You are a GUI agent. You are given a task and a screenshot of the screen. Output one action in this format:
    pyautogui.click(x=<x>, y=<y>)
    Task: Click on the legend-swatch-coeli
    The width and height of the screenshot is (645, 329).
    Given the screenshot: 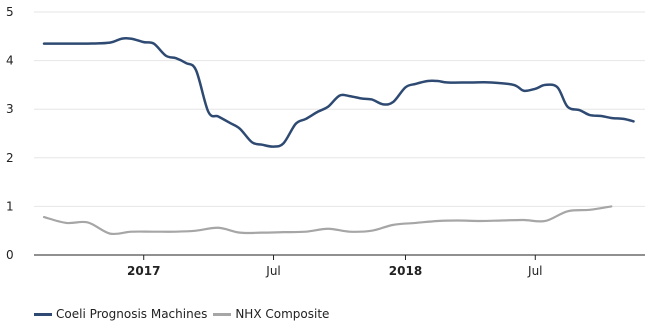 What is the action you would take?
    pyautogui.click(x=43, y=314)
    